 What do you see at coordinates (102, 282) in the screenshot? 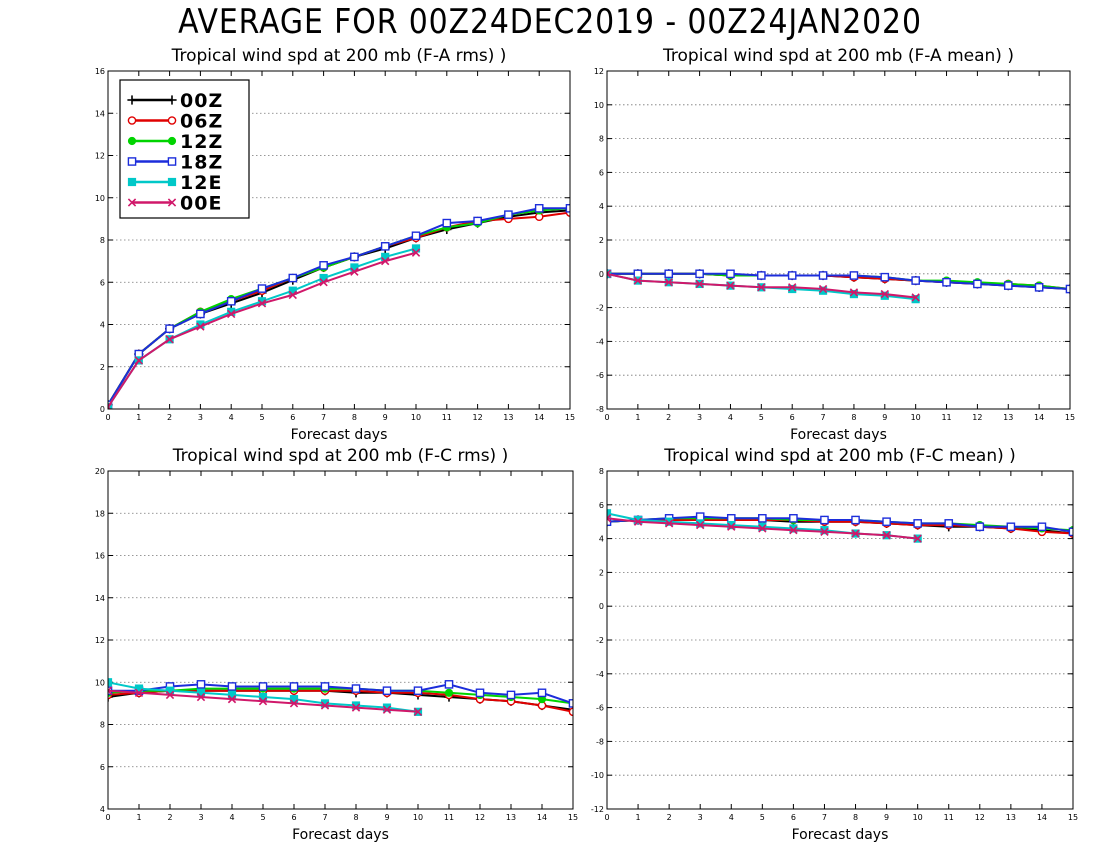
I see `y-tick-label: 6` at bounding box center [102, 282].